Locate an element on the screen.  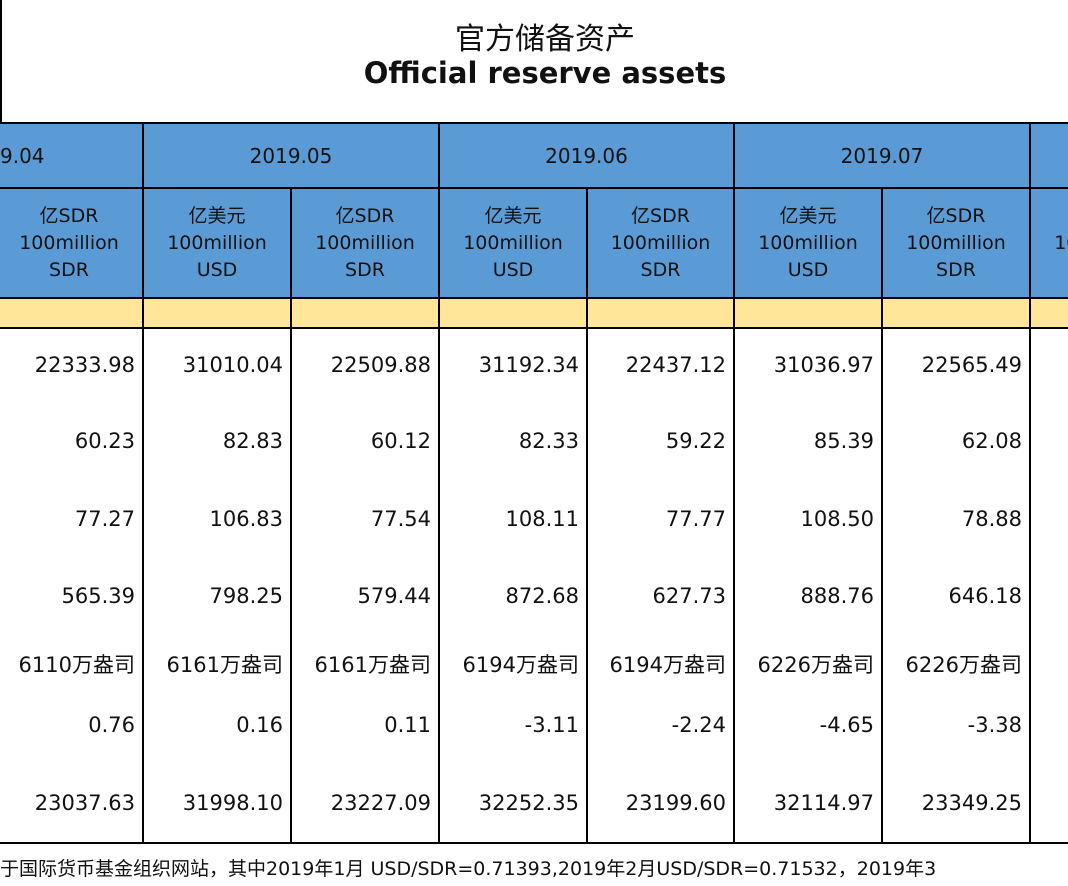
value-cell: 32252.35 is located at coordinates (528, 803).